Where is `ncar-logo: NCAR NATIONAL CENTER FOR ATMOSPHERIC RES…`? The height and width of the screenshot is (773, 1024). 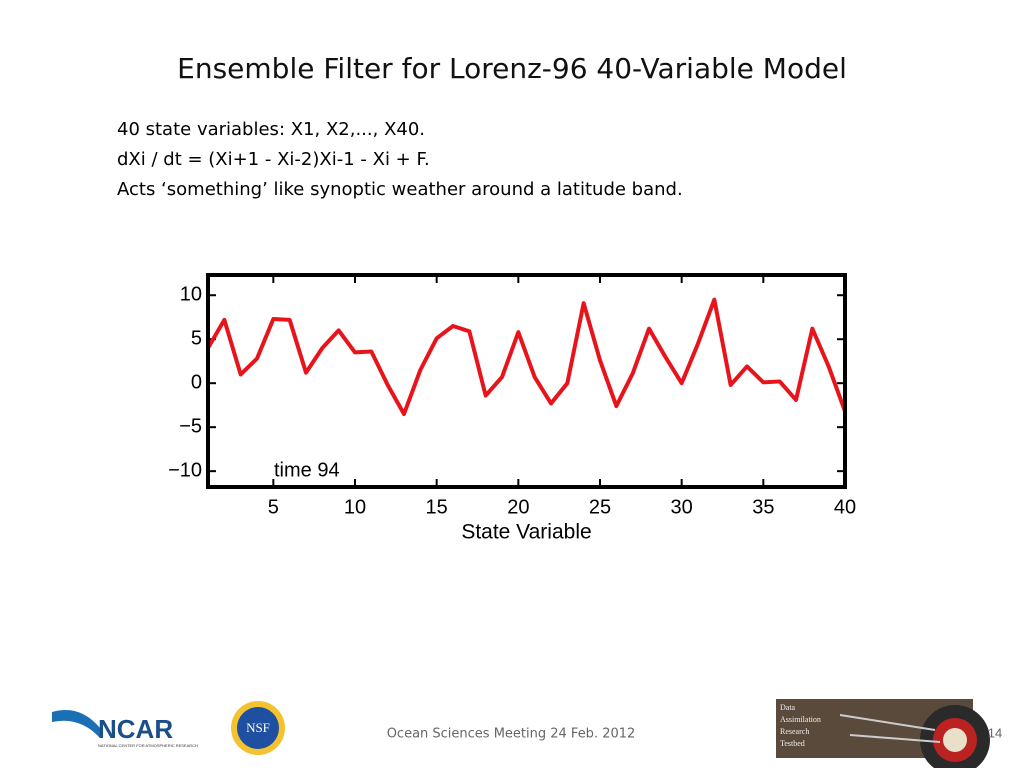
ncar-logo: NCAR NATIONAL CENTER FOR ATMOSPHERIC RES… is located at coordinates (125, 729).